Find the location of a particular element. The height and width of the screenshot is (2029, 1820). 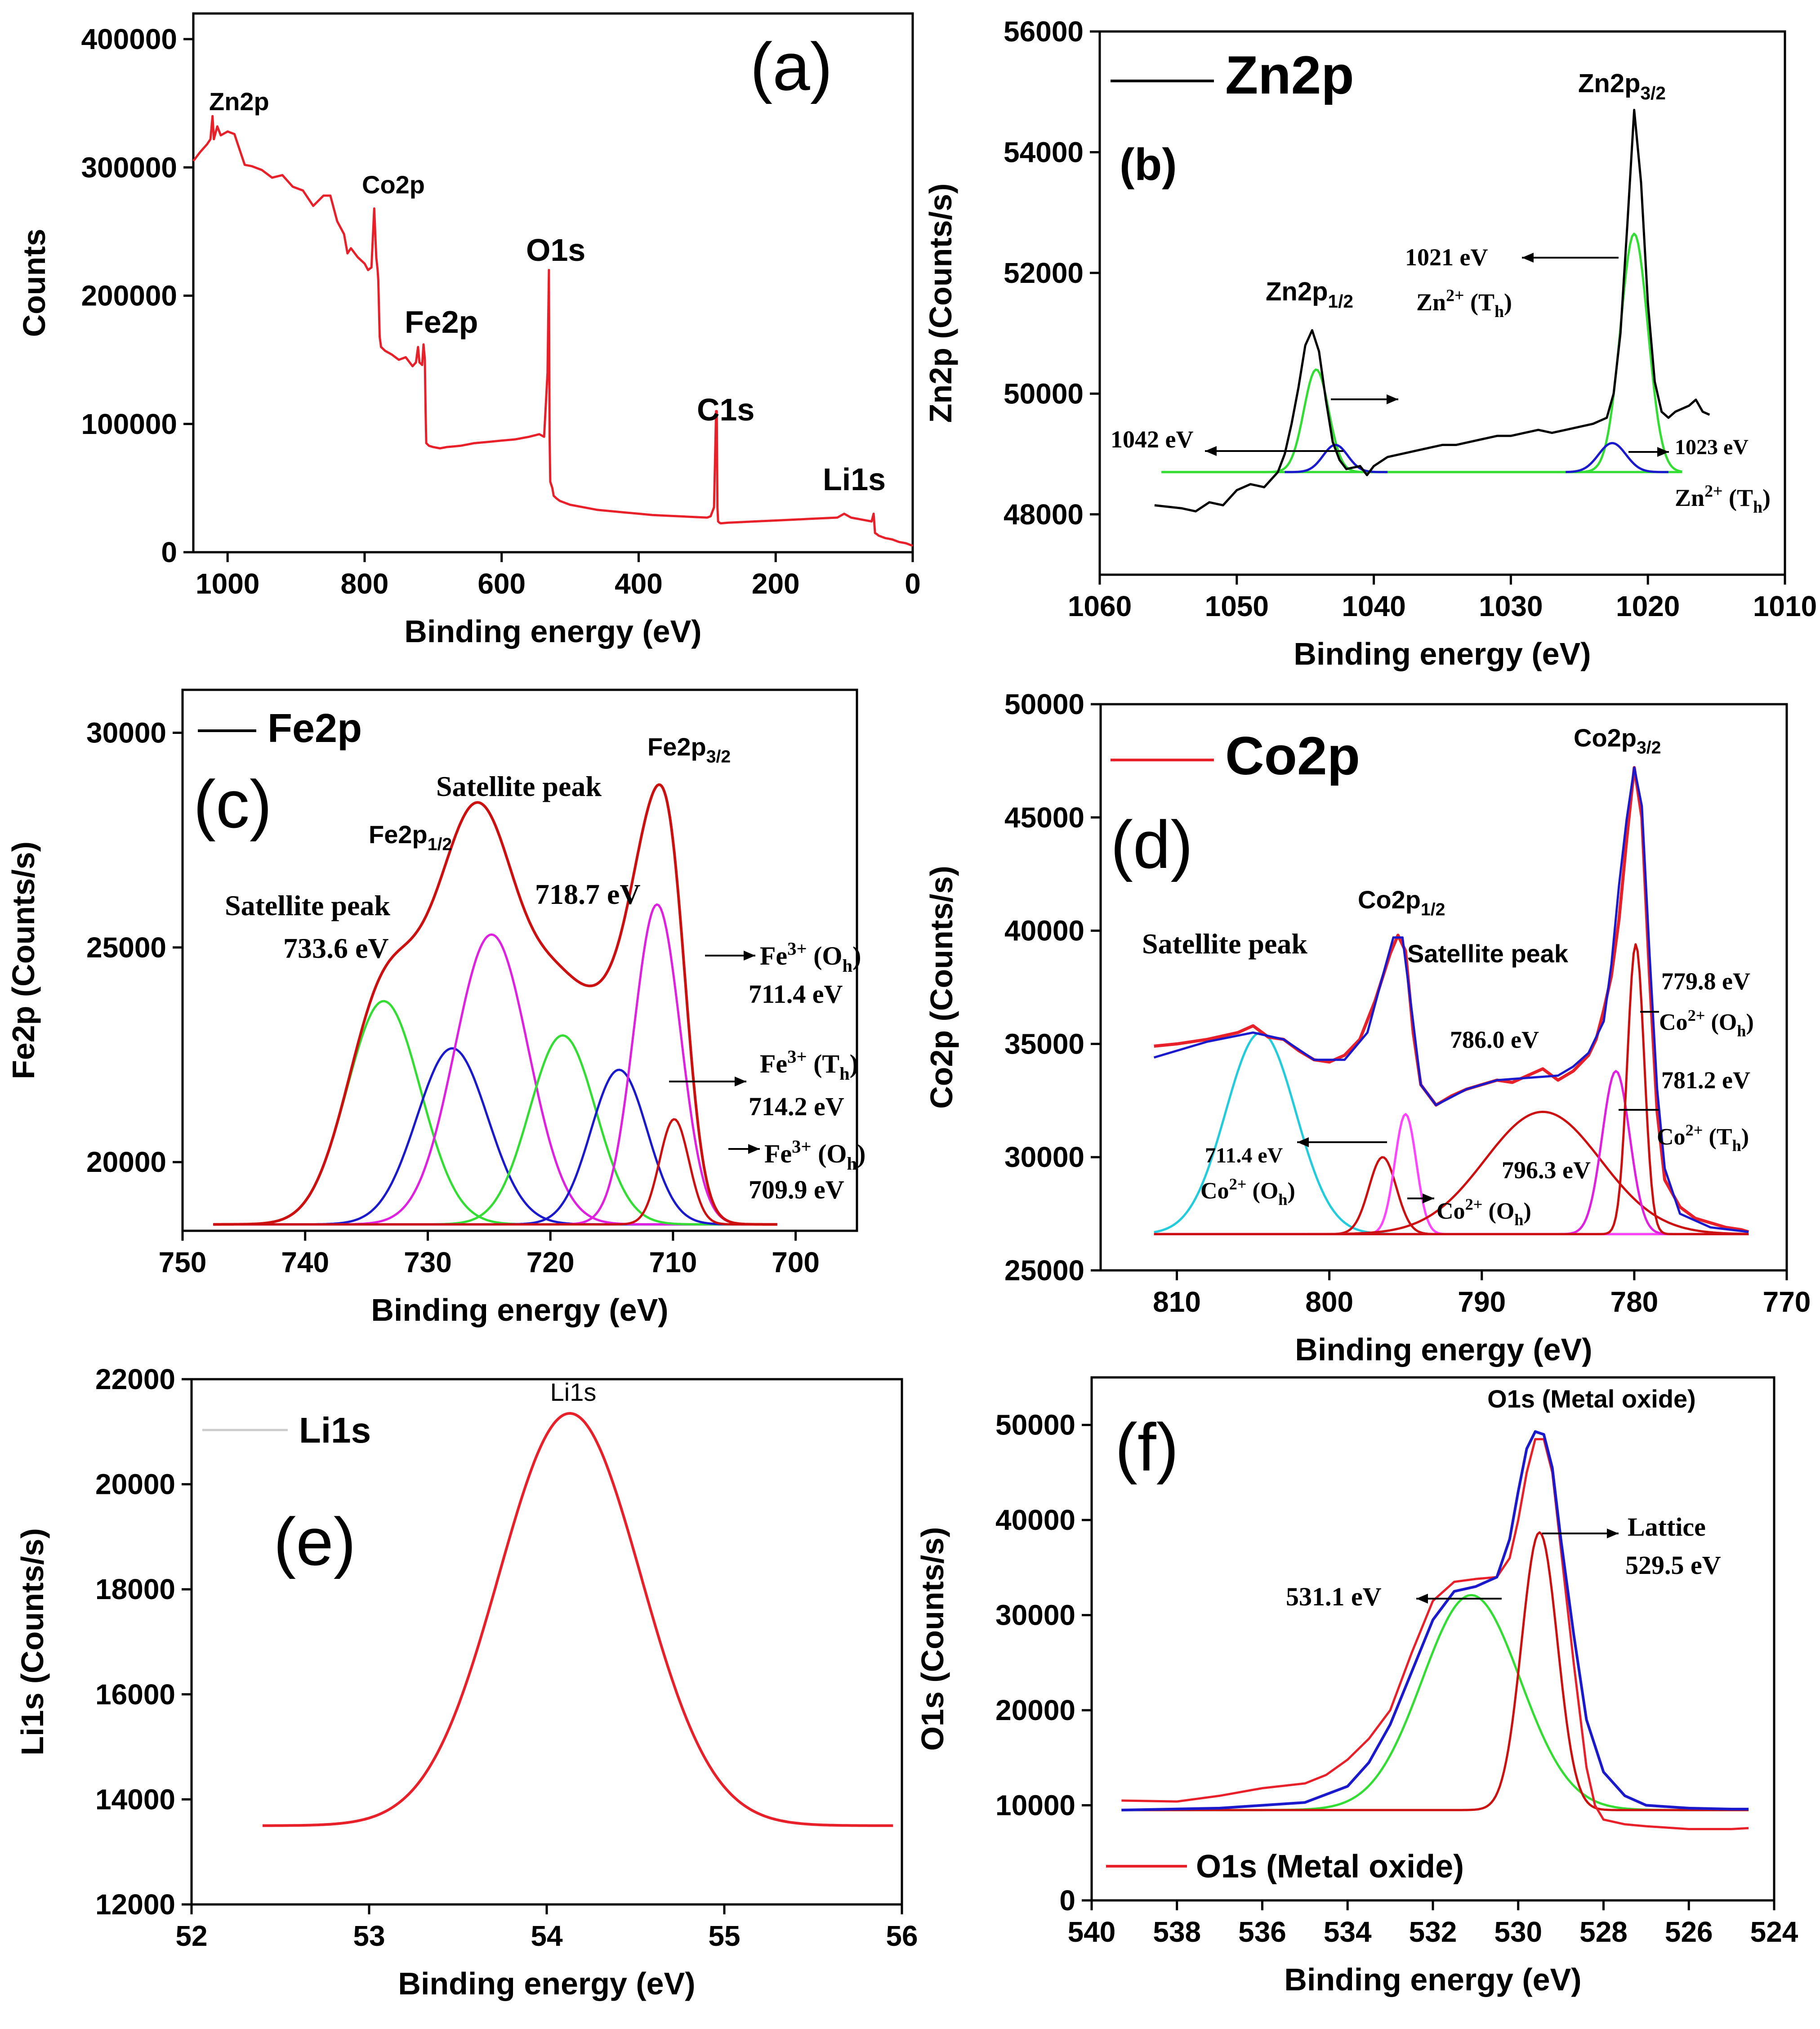

x-tick-label: 54 is located at coordinates (547, 1936).